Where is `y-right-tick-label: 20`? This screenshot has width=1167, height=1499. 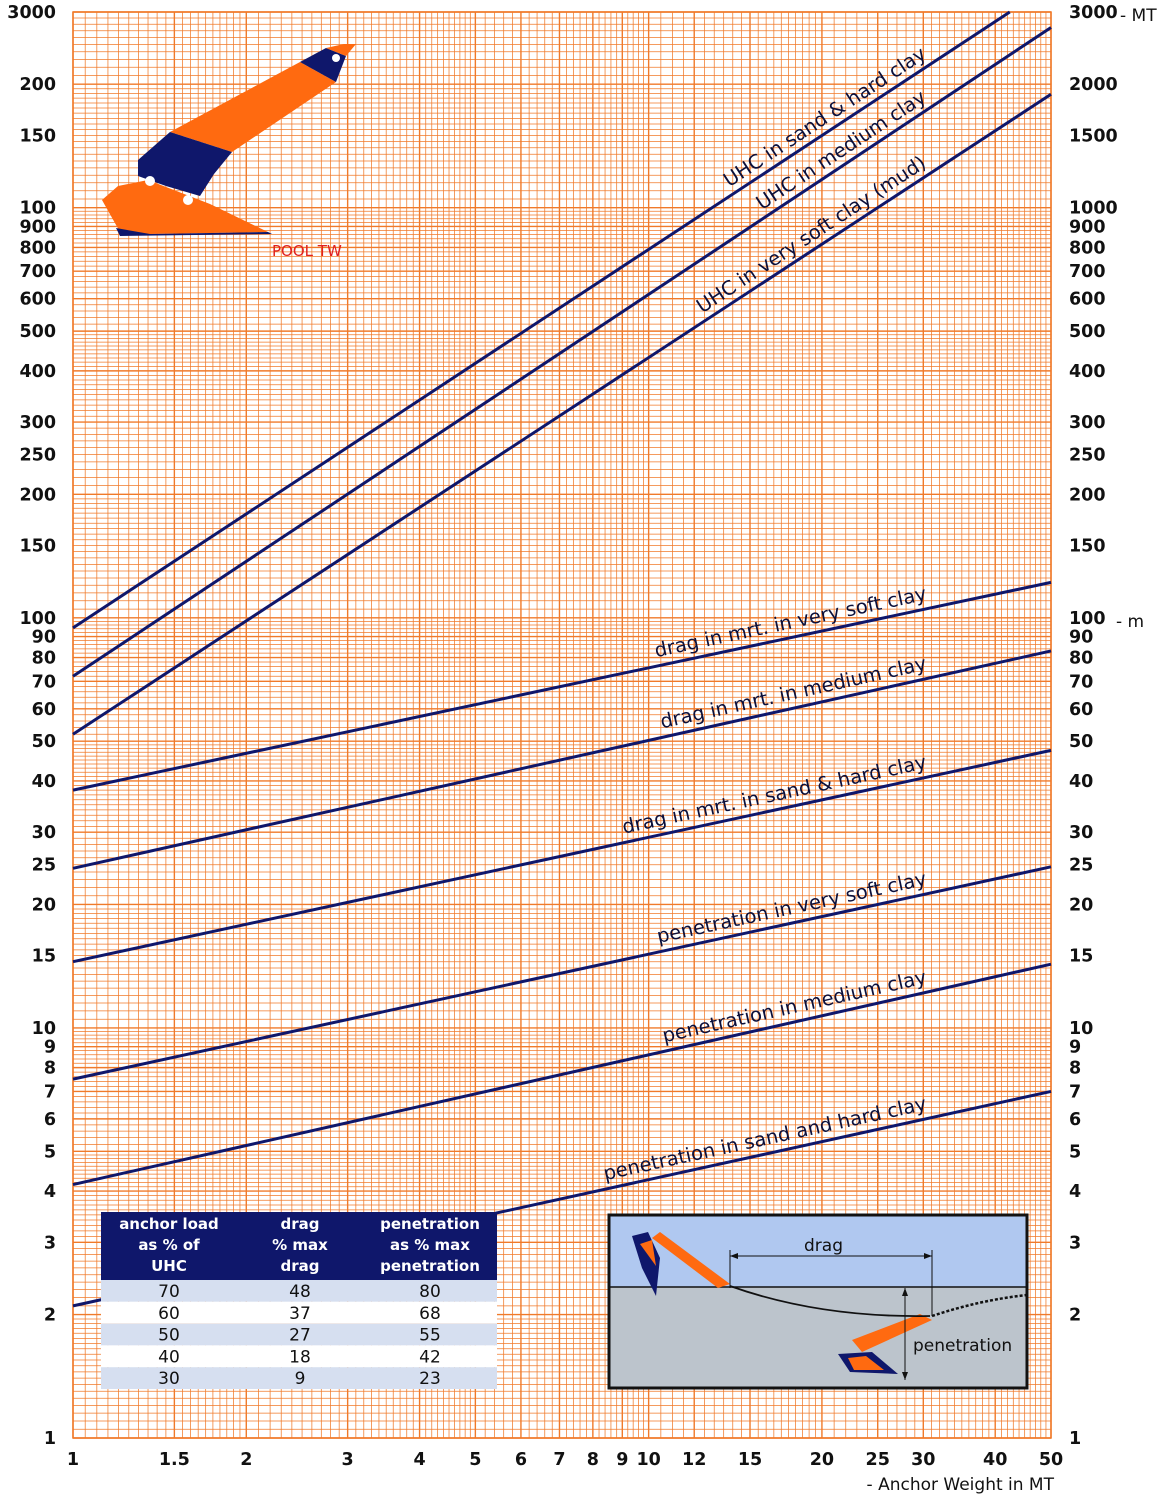
y-right-tick-label: 20 is located at coordinates (1081, 905).